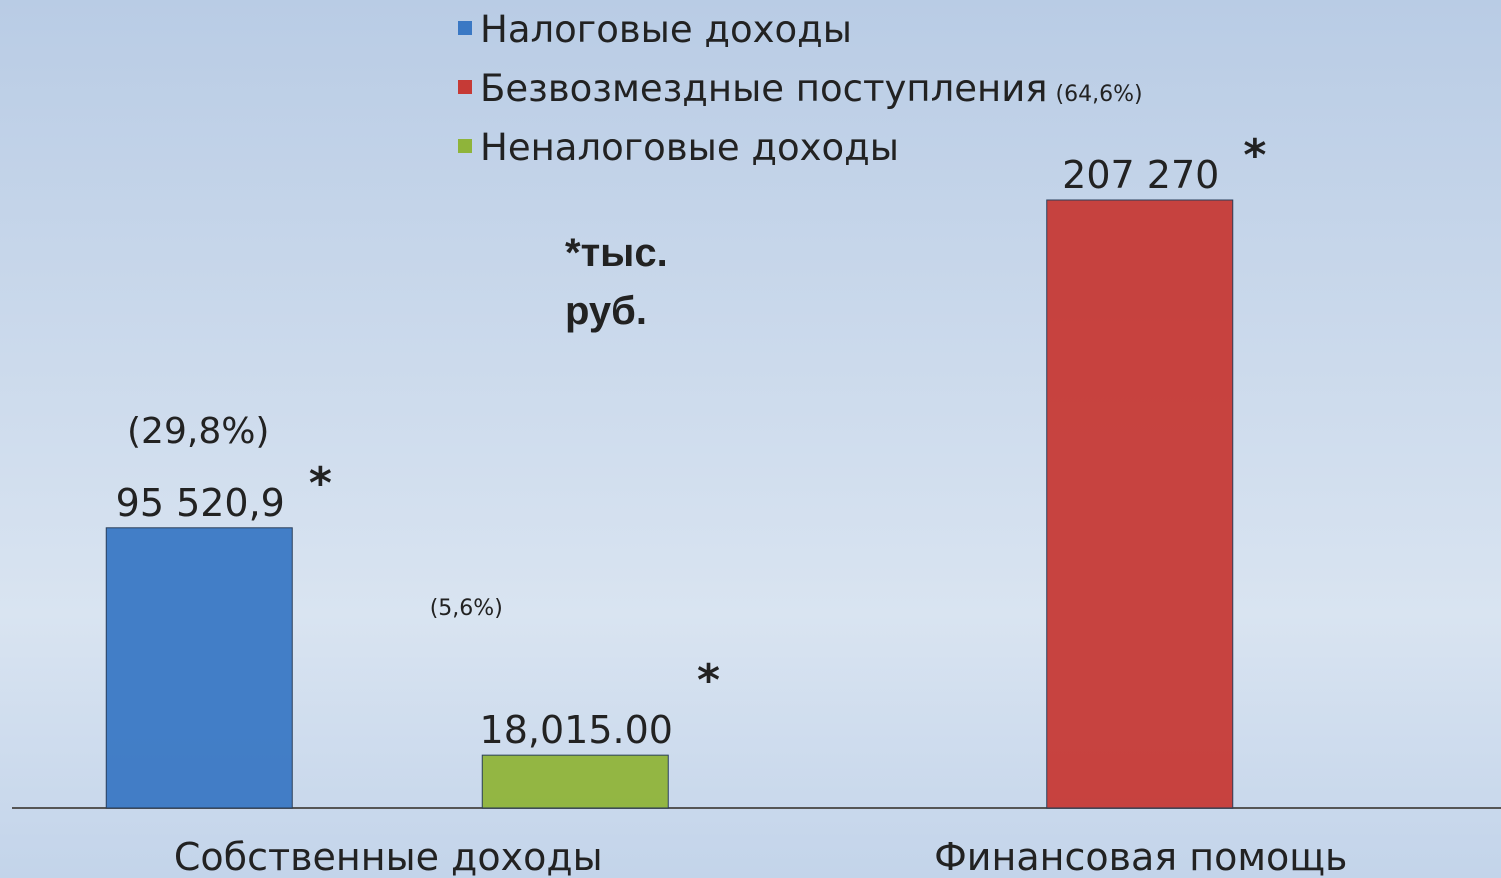  Describe the element at coordinates (616, 253) in the screenshot. I see `unit-note: *тыс.` at that location.